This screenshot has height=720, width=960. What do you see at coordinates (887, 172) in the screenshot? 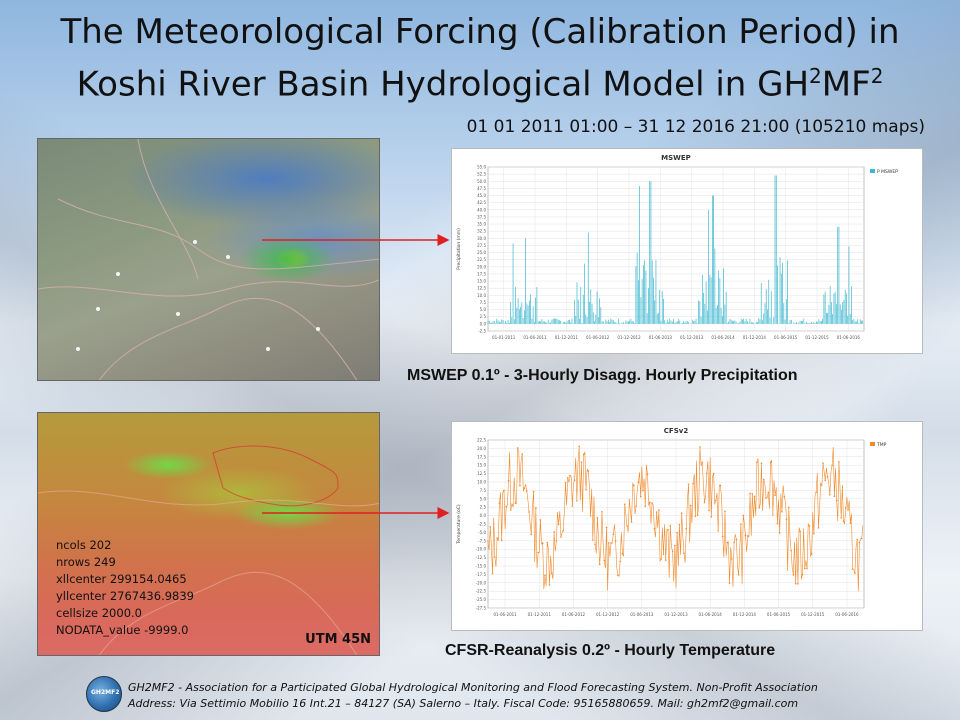
I see `legend-label: P MSWEP` at bounding box center [887, 172].